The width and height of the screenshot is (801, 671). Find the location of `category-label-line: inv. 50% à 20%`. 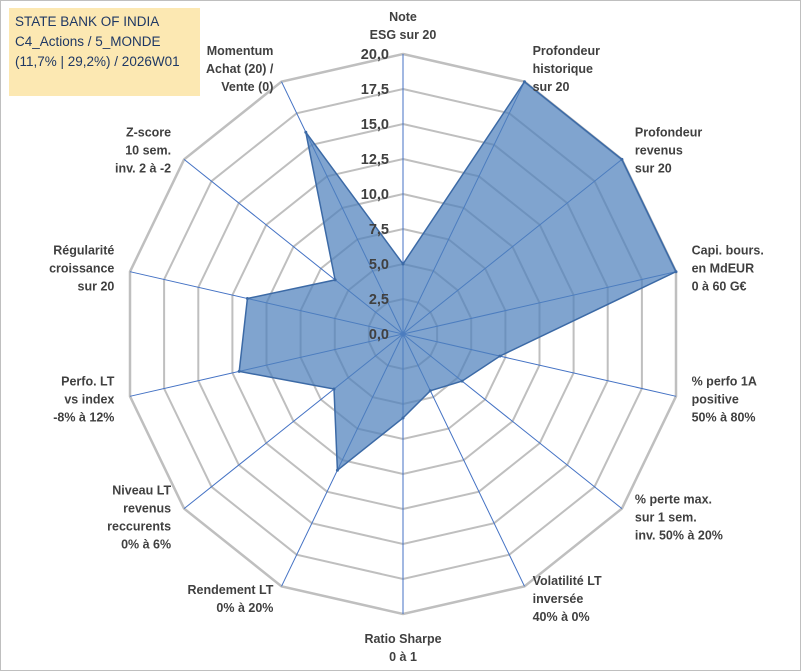

category-label-line: inv. 50% à 20% is located at coordinates (679, 535).